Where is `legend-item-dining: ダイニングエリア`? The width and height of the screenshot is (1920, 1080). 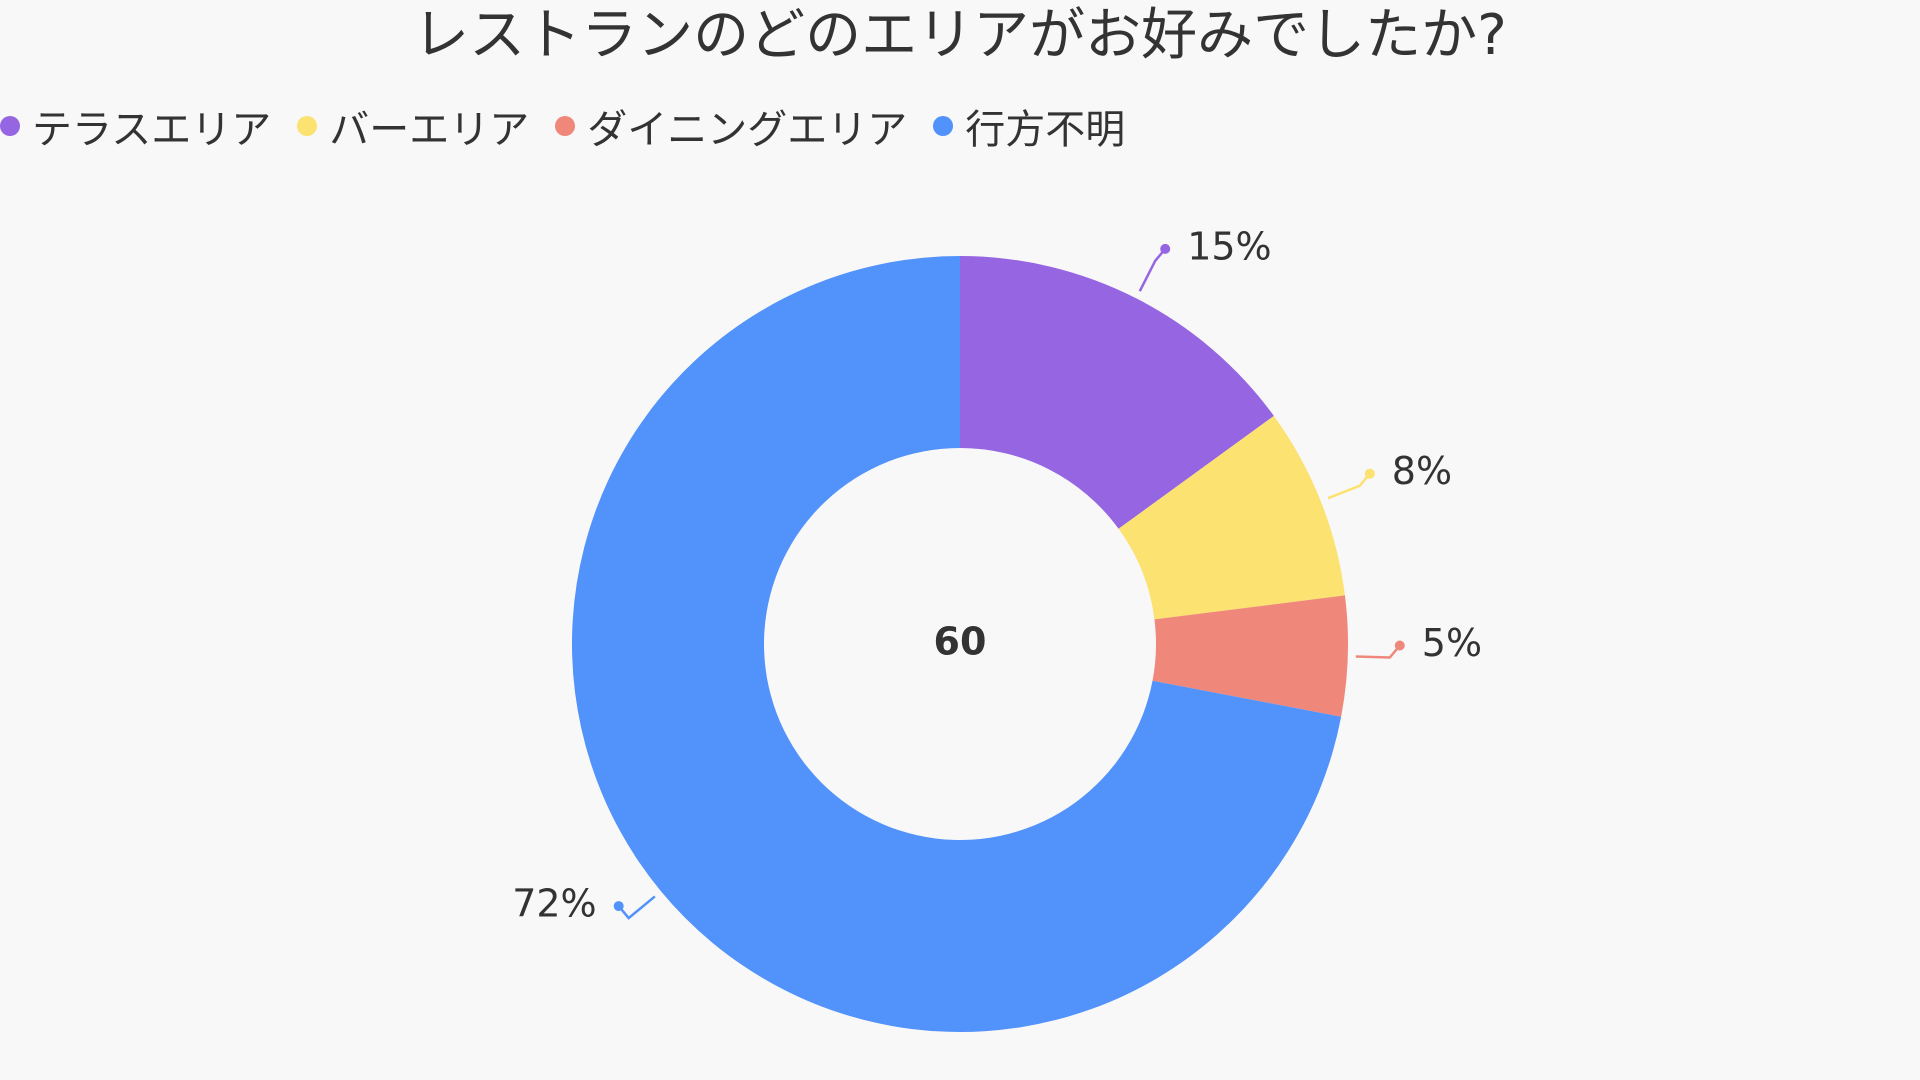
legend-item-dining: ダイニングエリア is located at coordinates (731, 126).